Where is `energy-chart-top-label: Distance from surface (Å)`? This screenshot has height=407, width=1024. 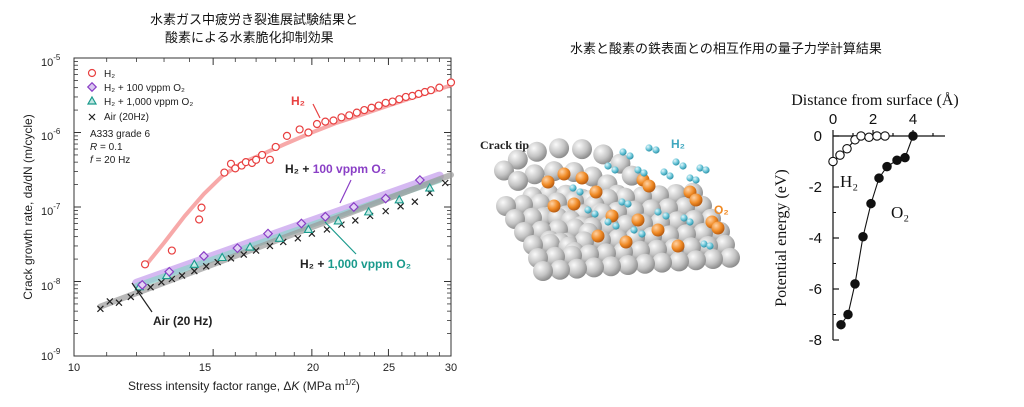 energy-chart-top-label: Distance from surface (Å) is located at coordinates (874, 100).